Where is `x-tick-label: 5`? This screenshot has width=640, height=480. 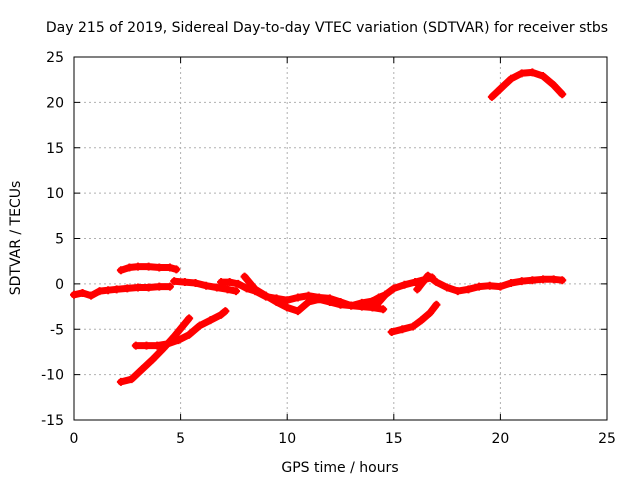 x-tick-label: 5 is located at coordinates (180, 439).